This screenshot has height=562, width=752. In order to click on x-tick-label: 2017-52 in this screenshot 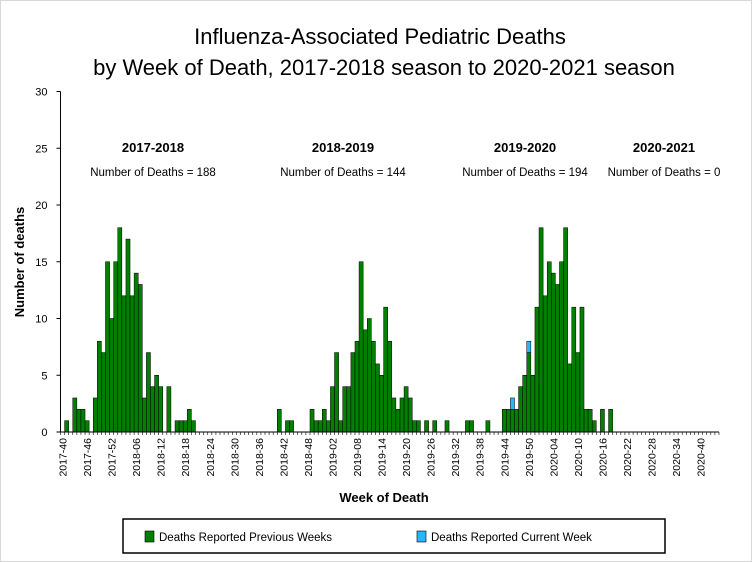, I will do `click(113, 457)`.